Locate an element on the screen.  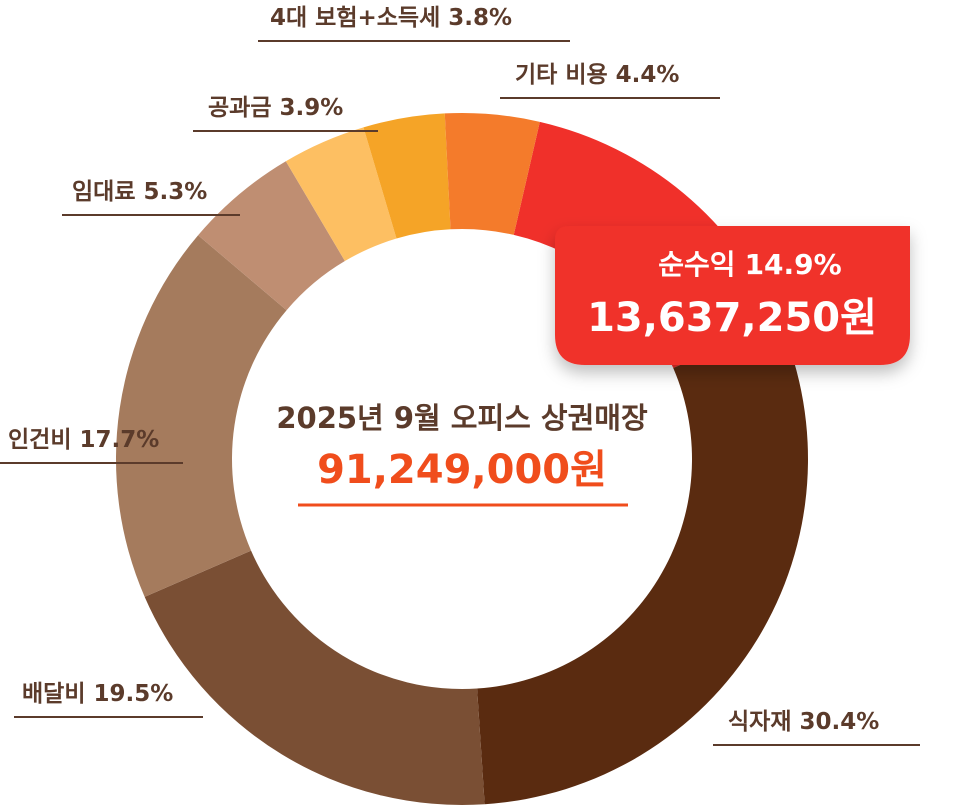
callout-box is located at coordinates (732, 295).